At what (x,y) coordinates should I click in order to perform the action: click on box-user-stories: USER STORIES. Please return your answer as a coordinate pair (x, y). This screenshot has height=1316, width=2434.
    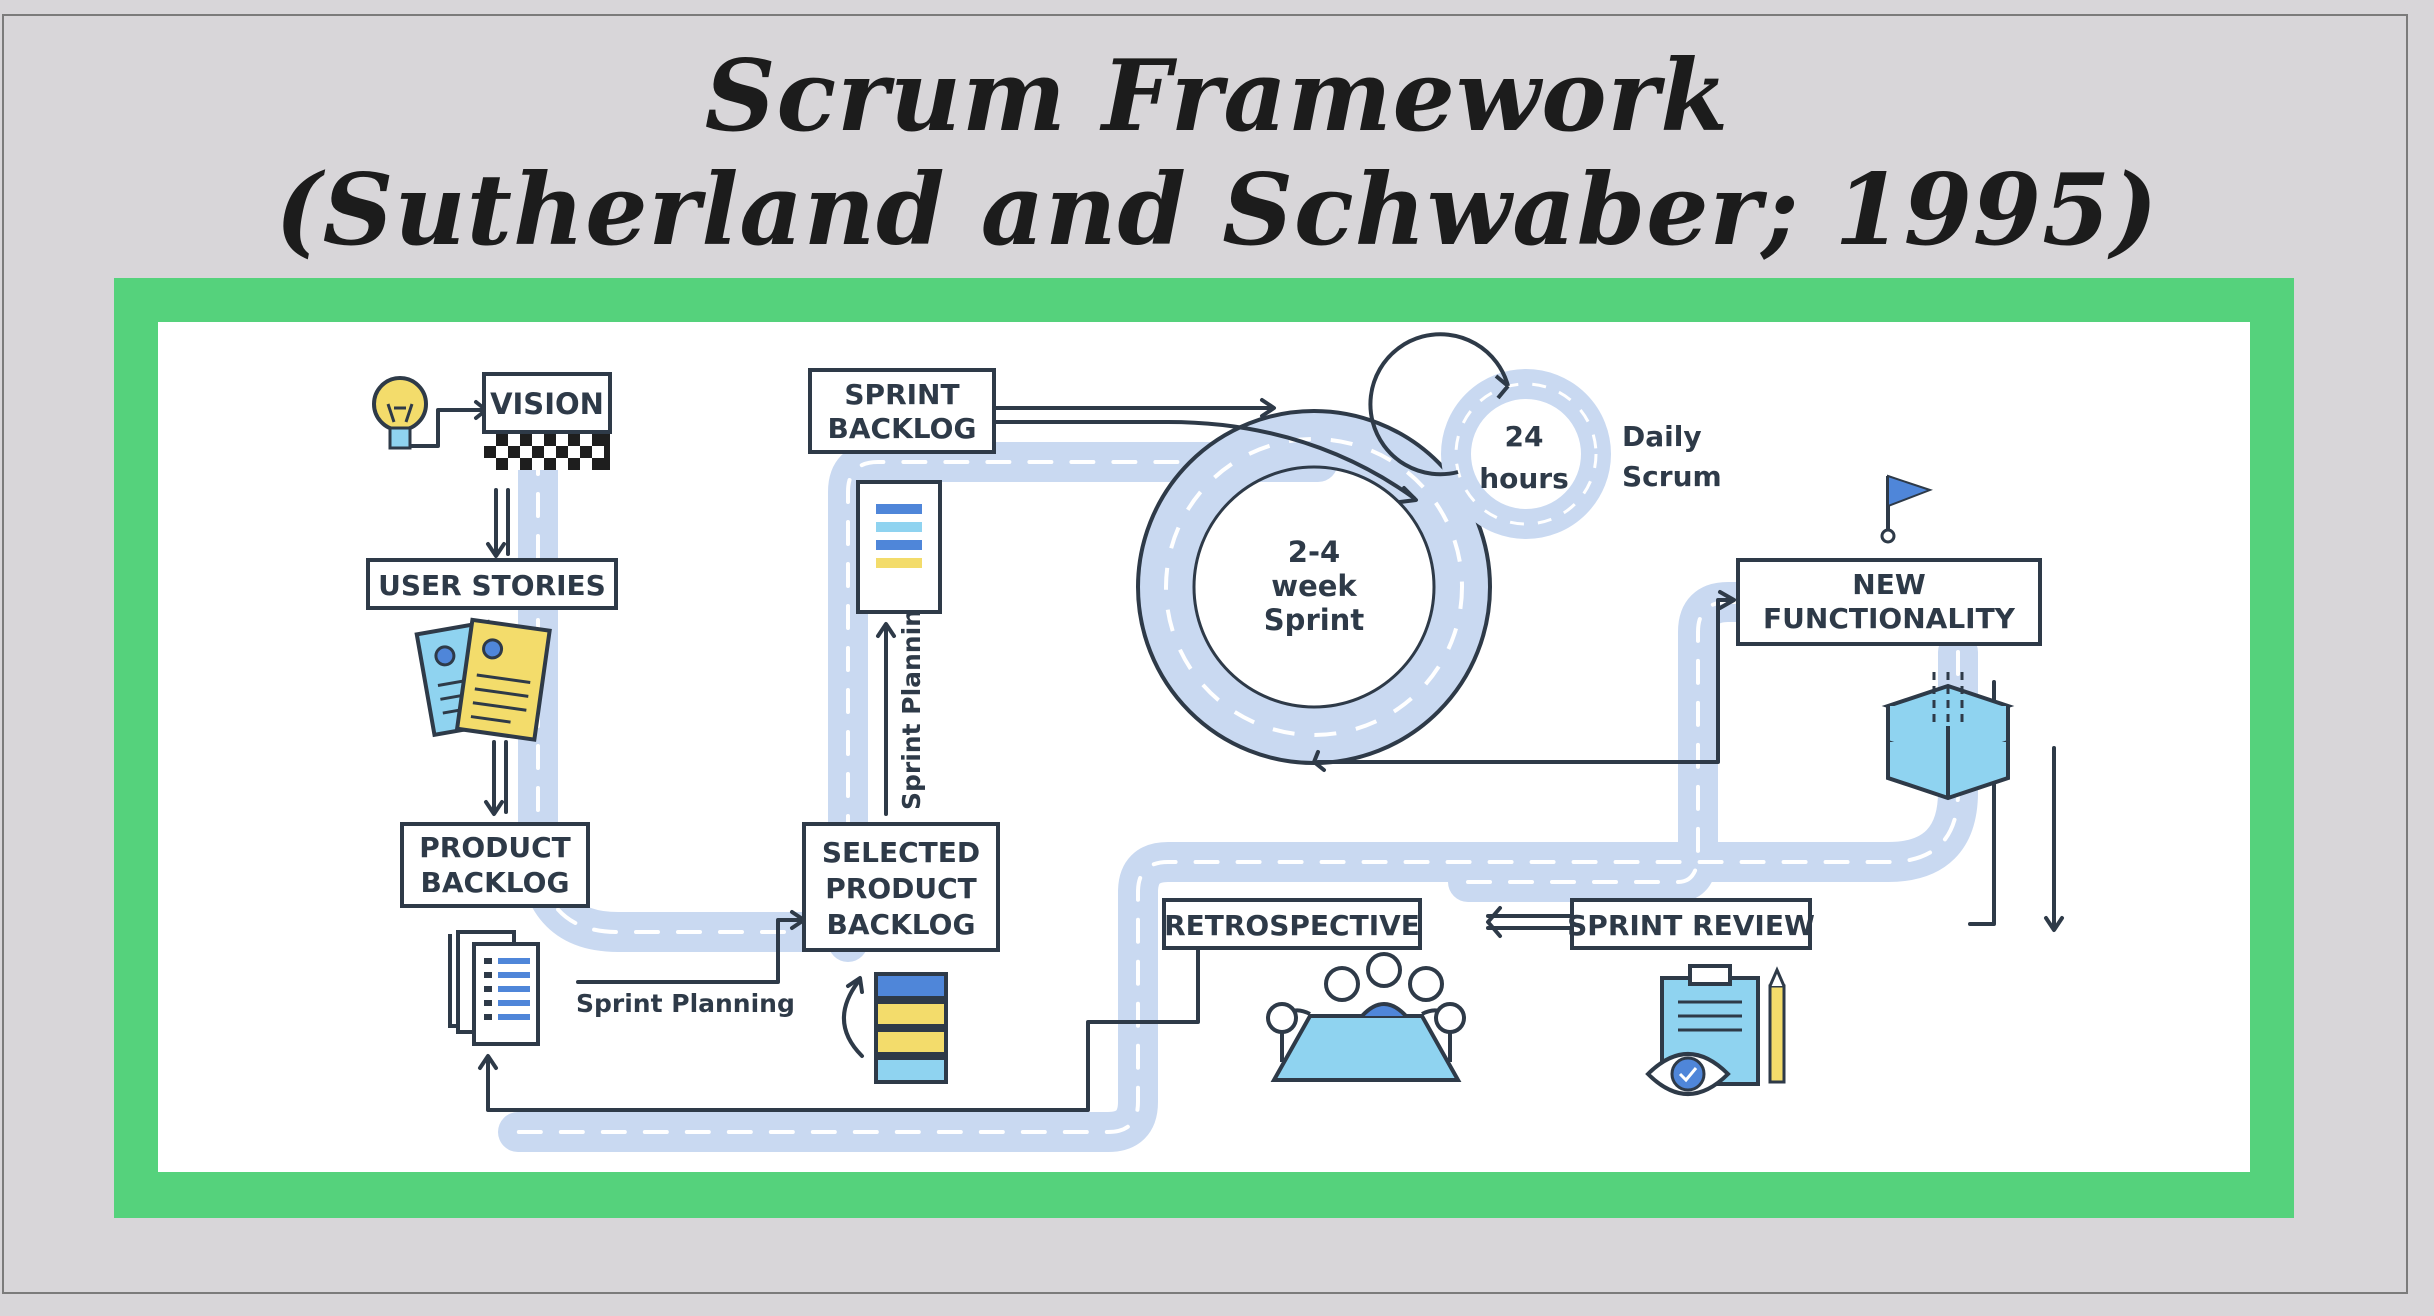
    Looking at the image, I should click on (492, 584).